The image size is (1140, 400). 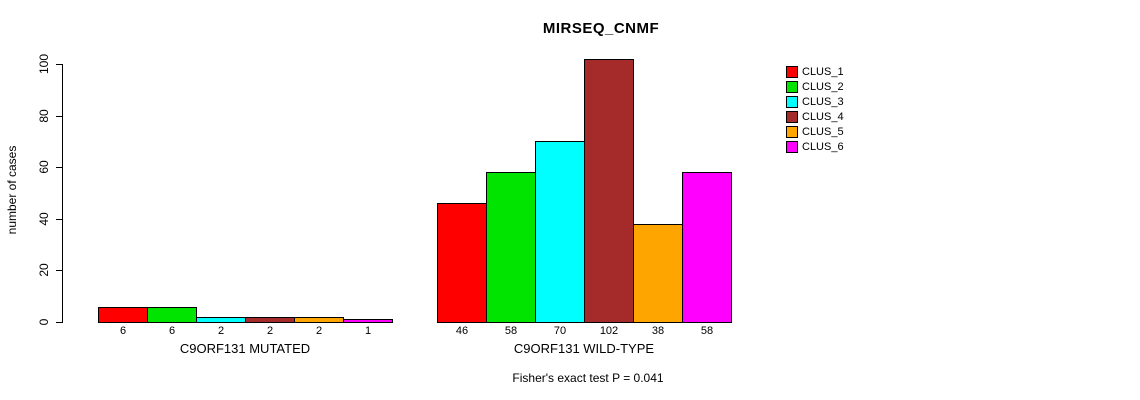 What do you see at coordinates (560, 331) in the screenshot?
I see `bar-value-label: 70` at bounding box center [560, 331].